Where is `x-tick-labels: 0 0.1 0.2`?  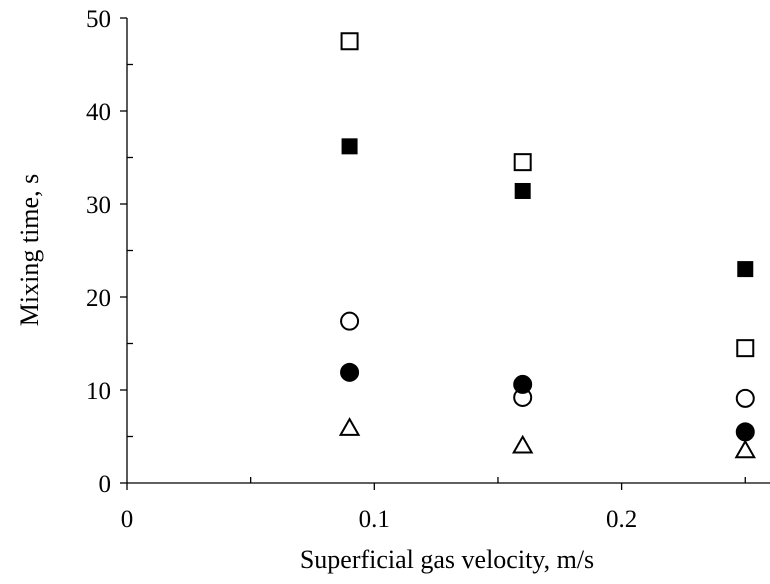
x-tick-labels: 0 0.1 0.2 is located at coordinates (379, 519).